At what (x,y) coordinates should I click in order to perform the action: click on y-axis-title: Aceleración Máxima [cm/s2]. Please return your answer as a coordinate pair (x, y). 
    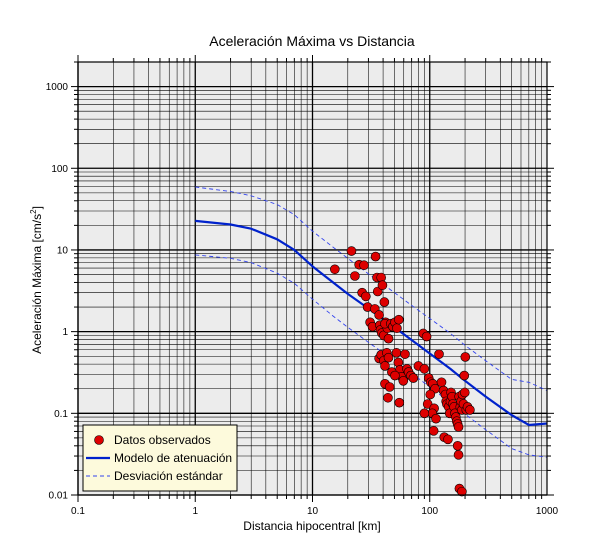
    Looking at the image, I should click on (36, 280).